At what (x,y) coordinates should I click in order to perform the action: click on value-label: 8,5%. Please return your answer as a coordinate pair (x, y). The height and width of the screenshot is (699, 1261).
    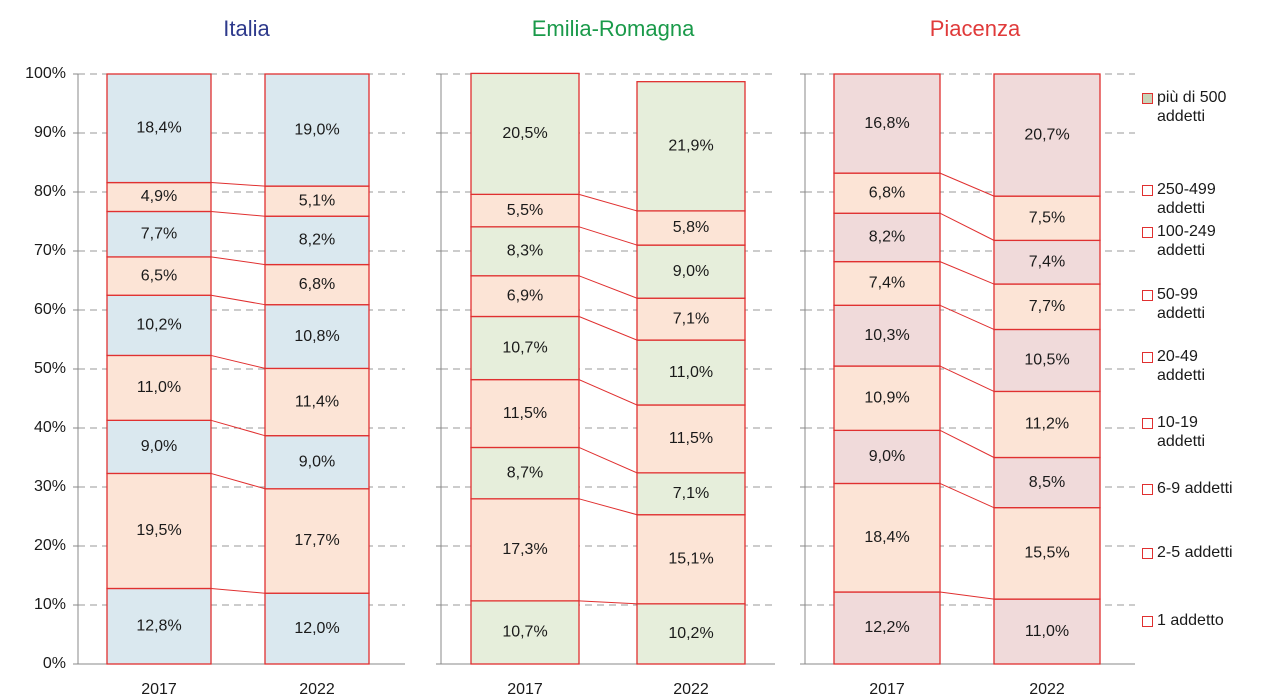
    Looking at the image, I should click on (1047, 482).